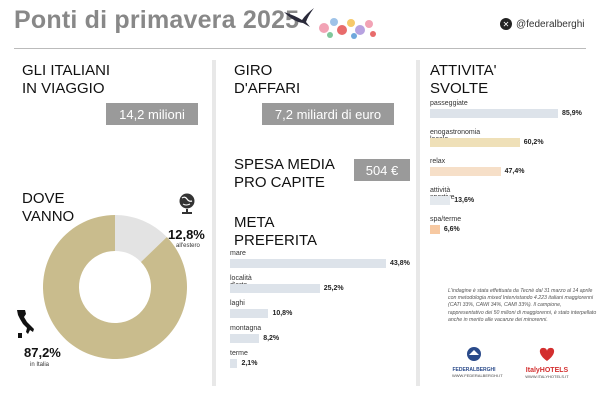 Image resolution: width=600 pixels, height=400 pixels. I want to click on federalberghi-logo-icon, so click(474, 354).